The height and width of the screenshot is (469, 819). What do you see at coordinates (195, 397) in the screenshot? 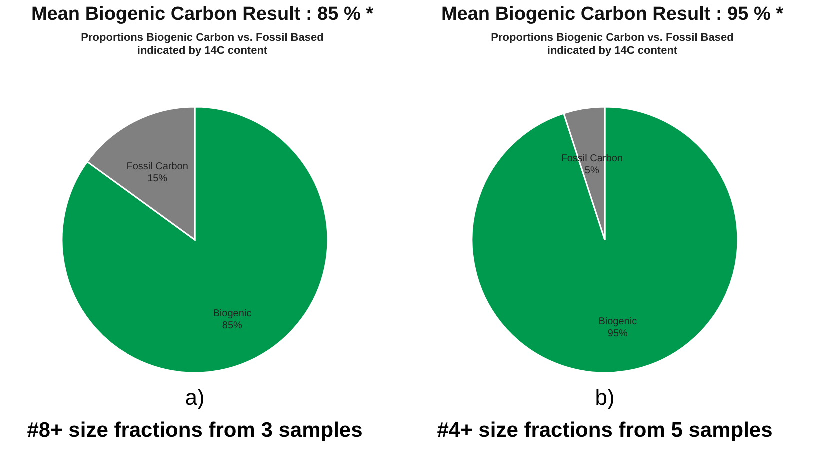
I see `text: a)` at bounding box center [195, 397].